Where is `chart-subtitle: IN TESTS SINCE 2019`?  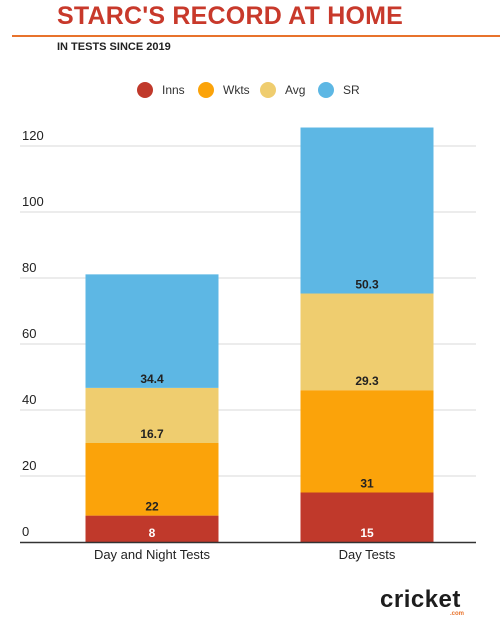
chart-subtitle: IN TESTS SINCE 2019 is located at coordinates (114, 47).